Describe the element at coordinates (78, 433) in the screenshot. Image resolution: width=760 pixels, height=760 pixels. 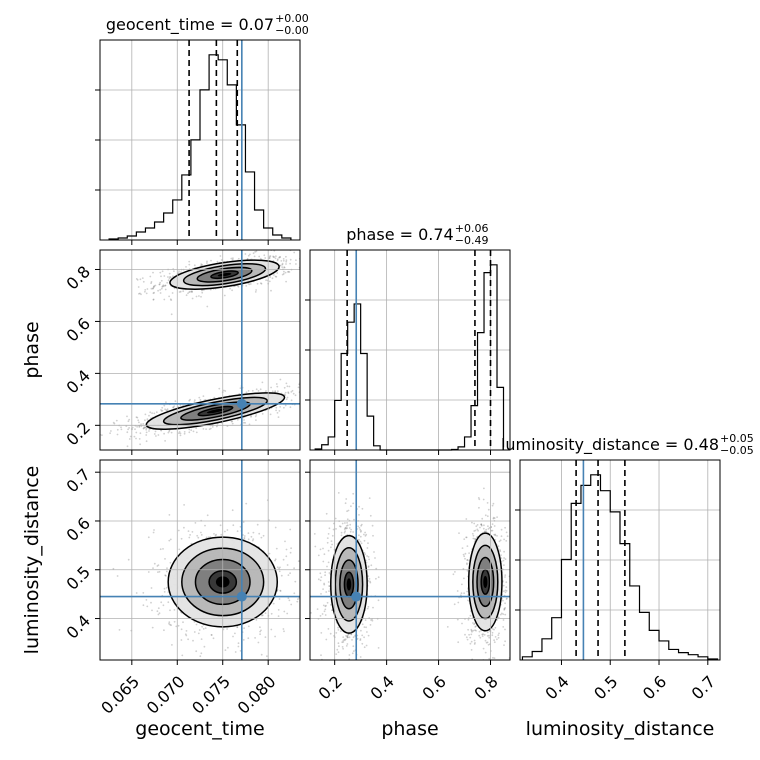
I see `y-tick-label: 0.2` at that location.